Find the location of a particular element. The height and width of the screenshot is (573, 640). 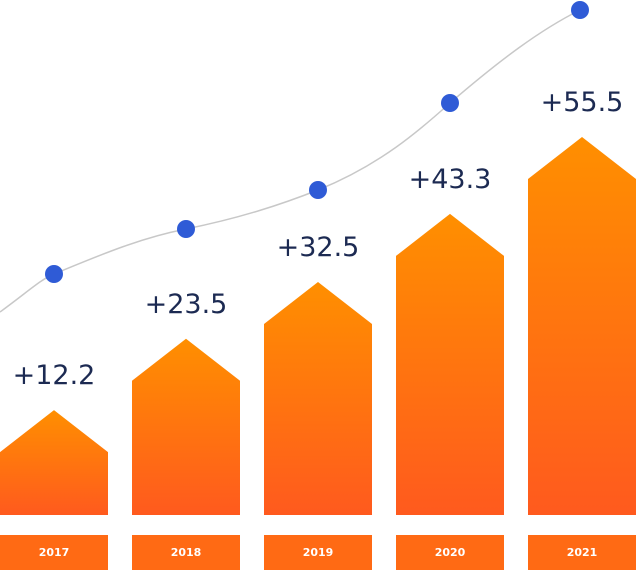

value-label: +43.3 is located at coordinates (450, 179).